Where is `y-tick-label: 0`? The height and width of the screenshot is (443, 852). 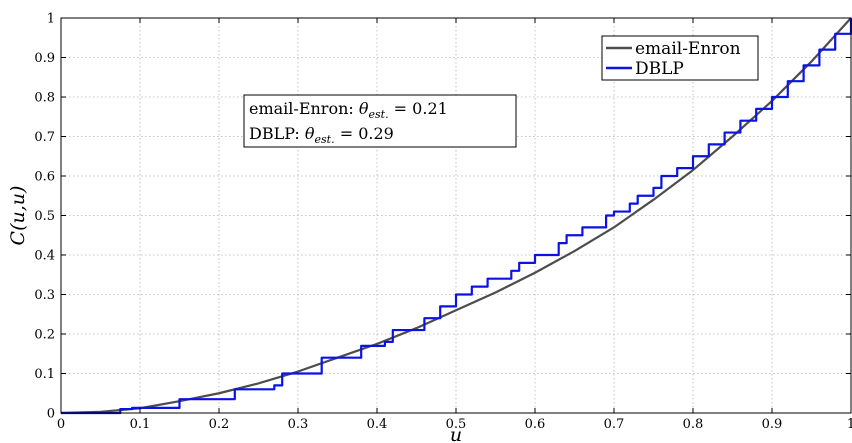
y-tick-label: 0 is located at coordinates (51, 414).